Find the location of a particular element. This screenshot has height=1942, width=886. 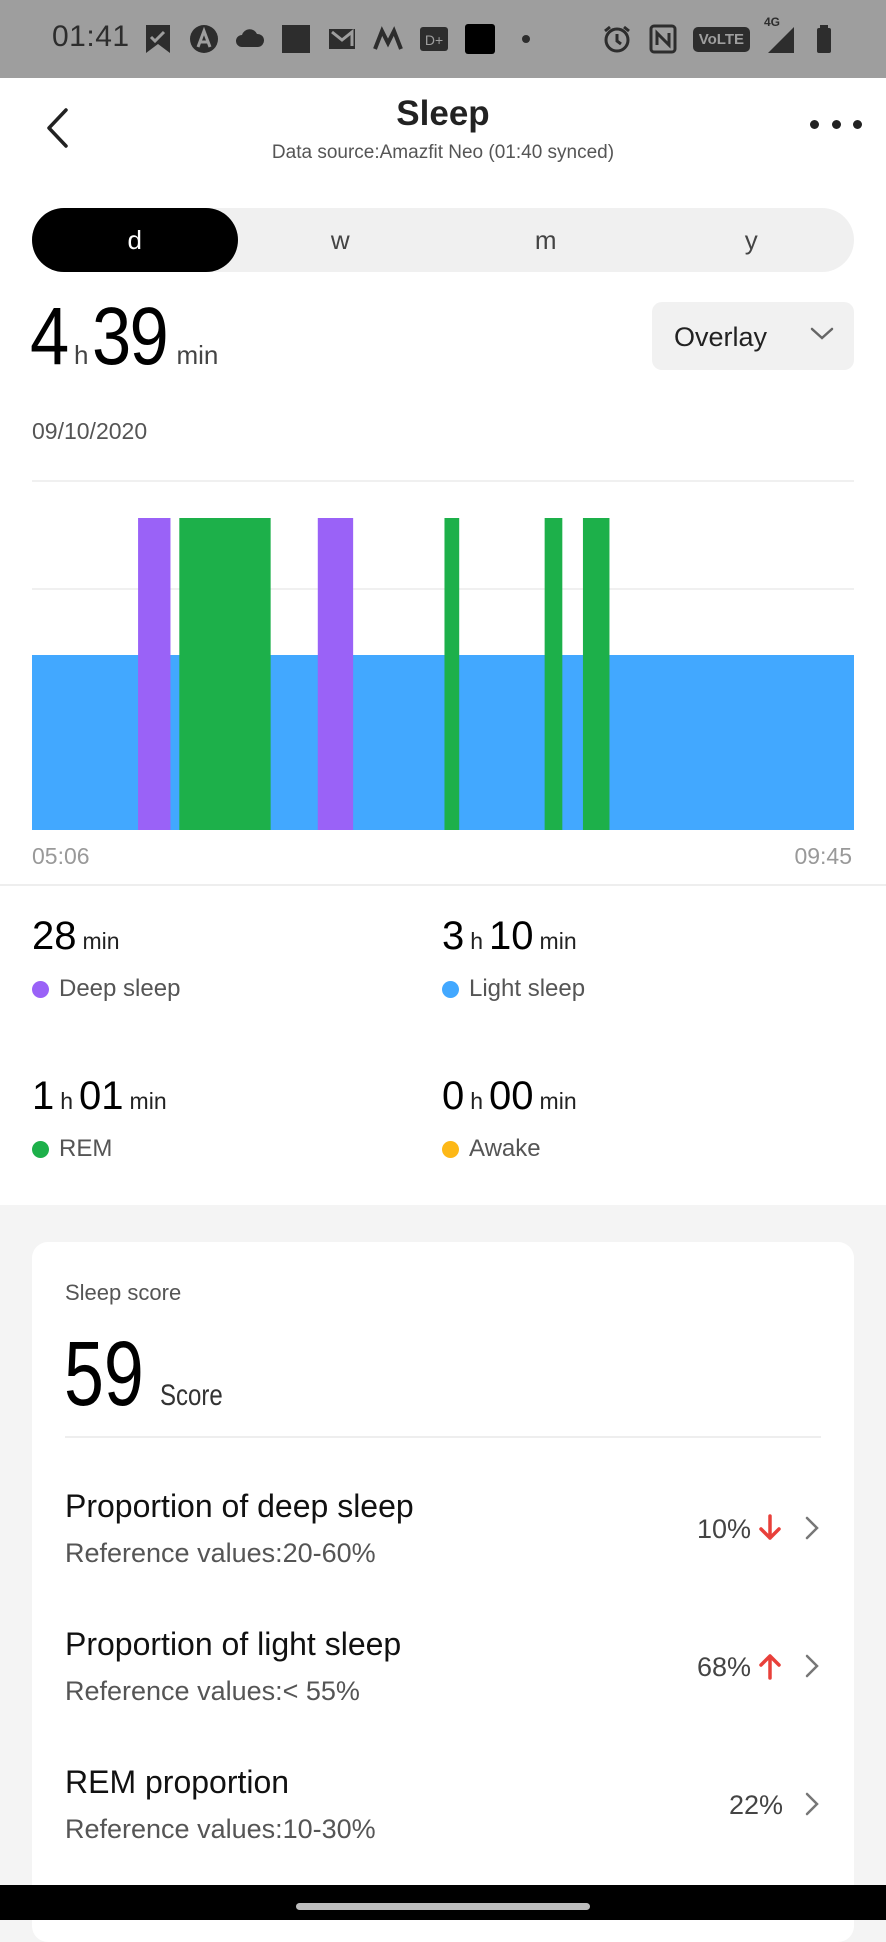

black-square-icon is located at coordinates (480, 39).